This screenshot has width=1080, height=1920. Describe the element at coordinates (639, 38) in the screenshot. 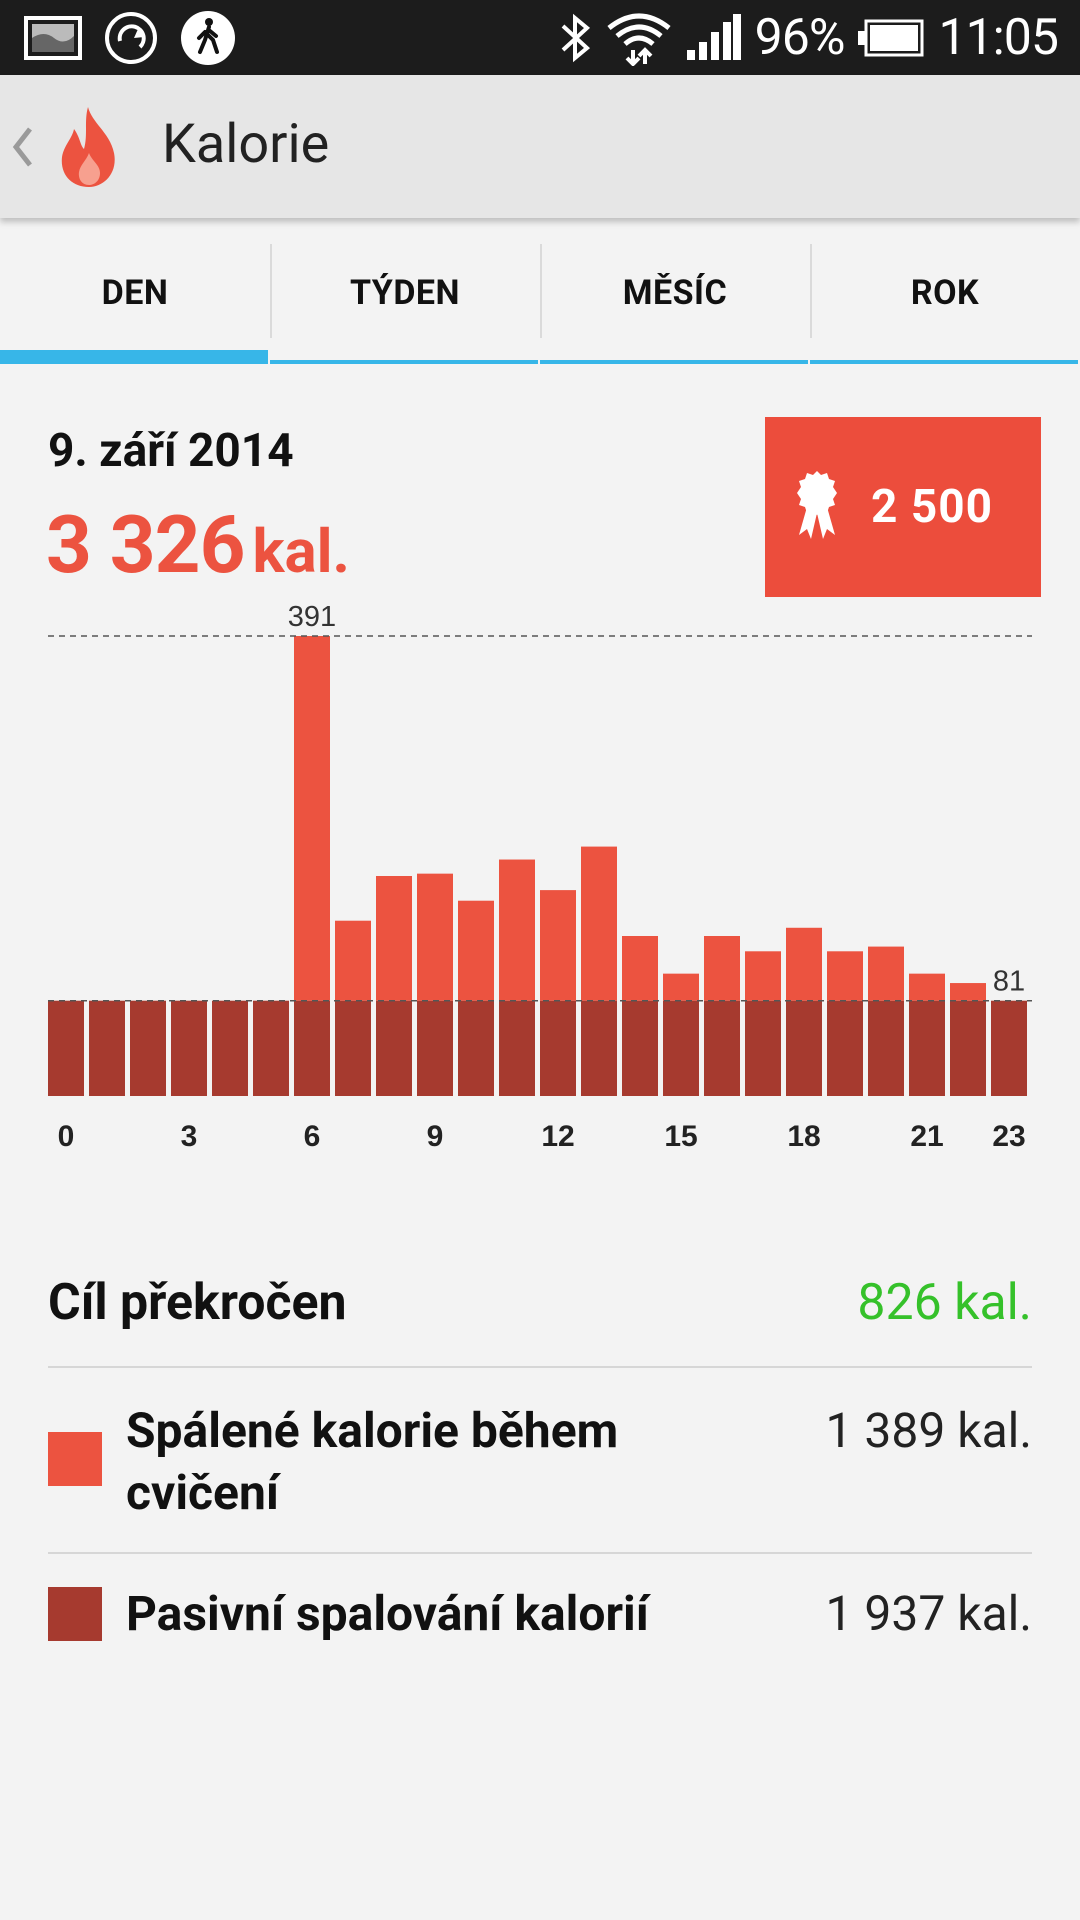

I see `wifi-icon` at that location.